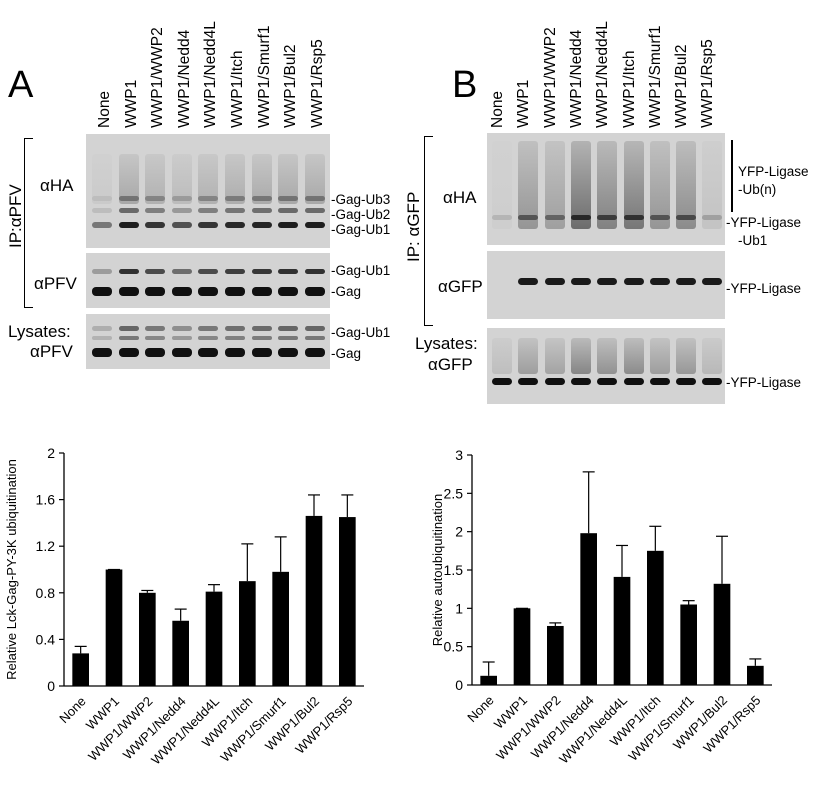  Describe the element at coordinates (446, 343) in the screenshot. I see `panel-b-lysate-label: Lysates:` at that location.